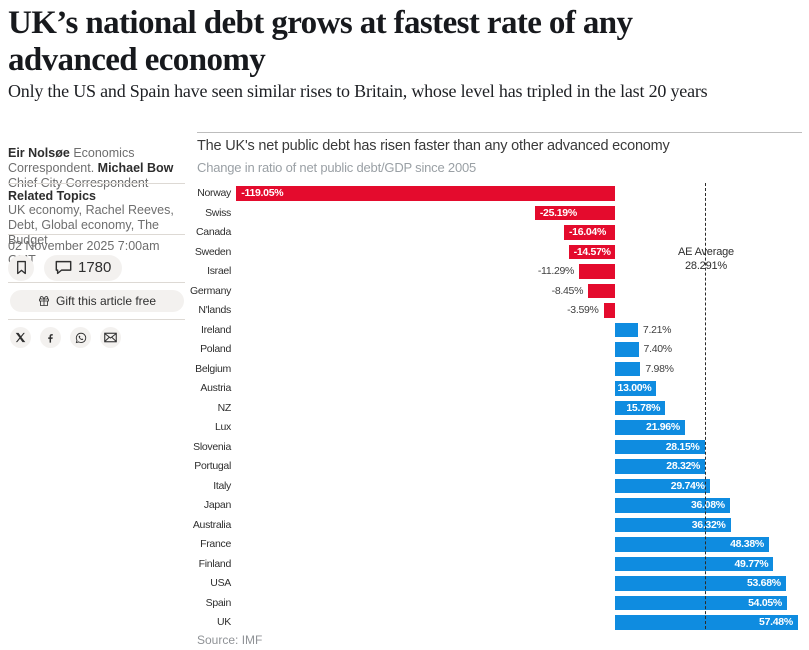 The height and width of the screenshot is (650, 809). Describe the element at coordinates (222, 427) in the screenshot. I see `category-label: Lux` at that location.